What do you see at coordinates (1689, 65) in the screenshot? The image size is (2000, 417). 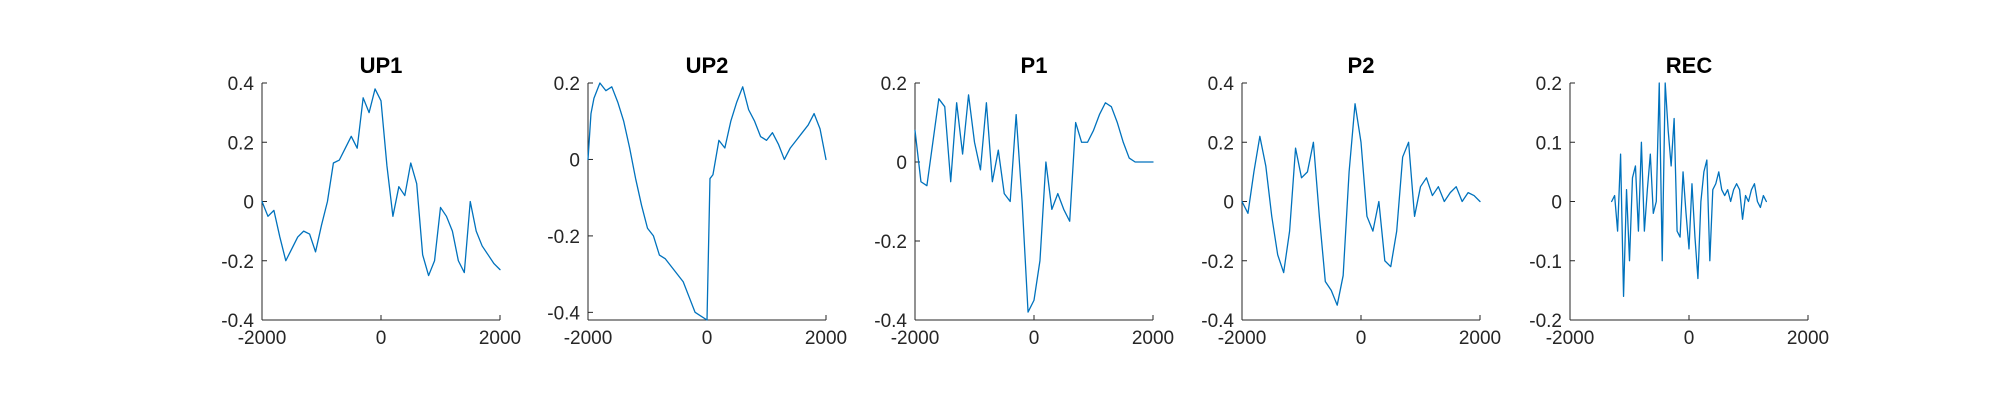 I see `chart-title: REC` at bounding box center [1689, 65].